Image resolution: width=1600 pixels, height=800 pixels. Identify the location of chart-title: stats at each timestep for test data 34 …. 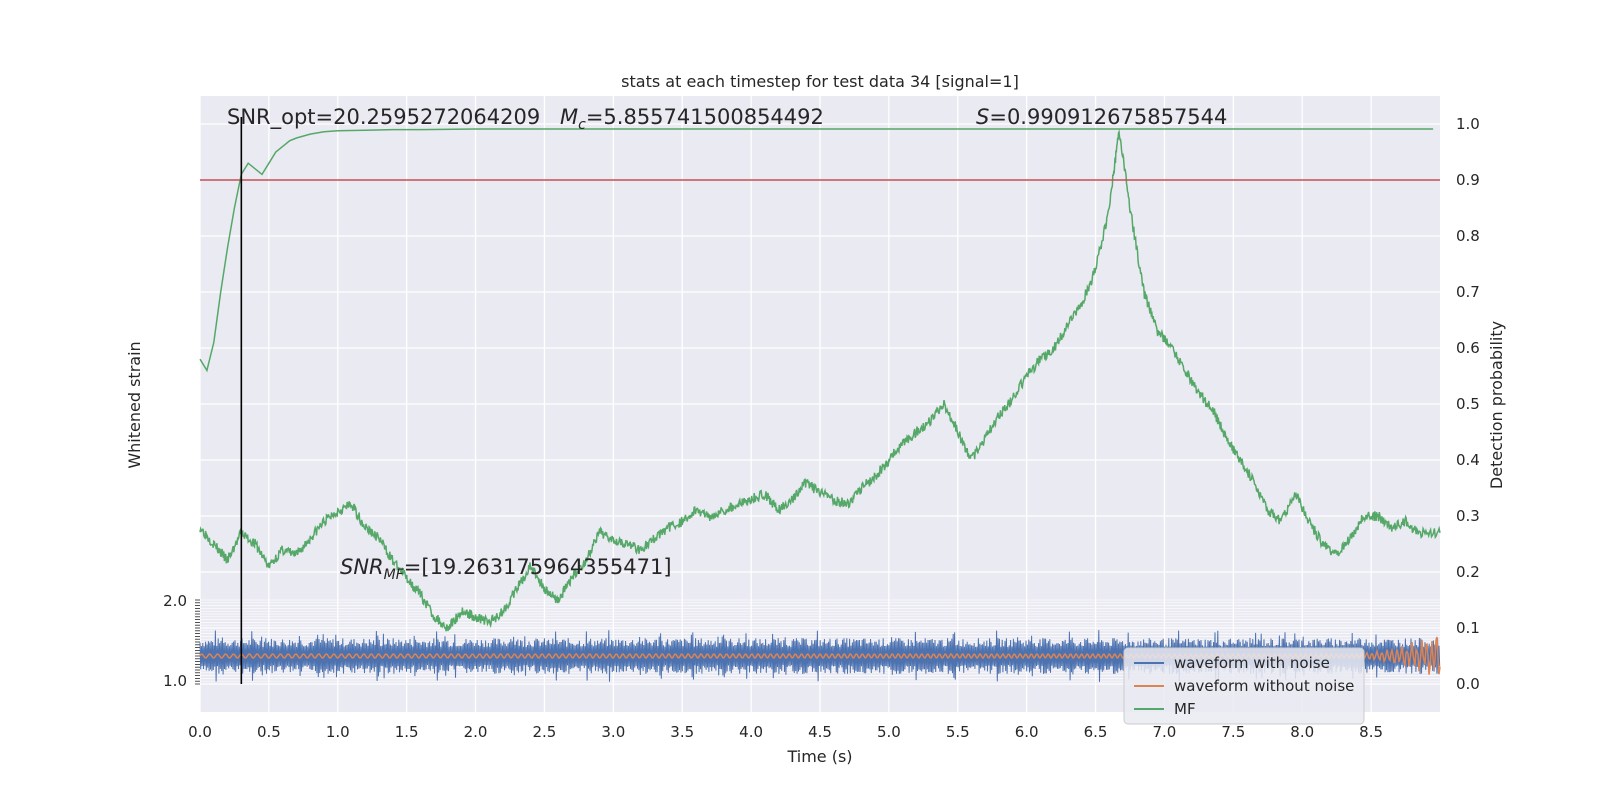
(820, 81).